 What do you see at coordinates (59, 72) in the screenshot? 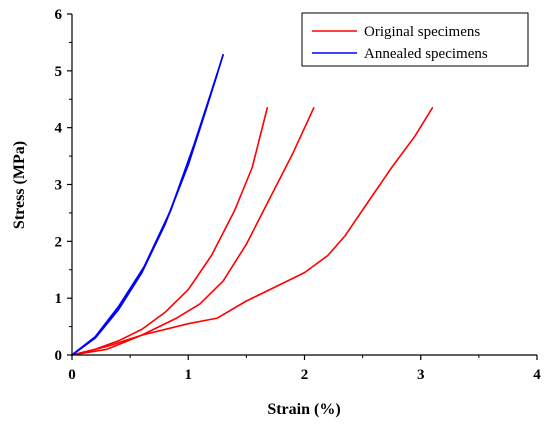
I see `y-tick-label-5: 5` at bounding box center [59, 72].